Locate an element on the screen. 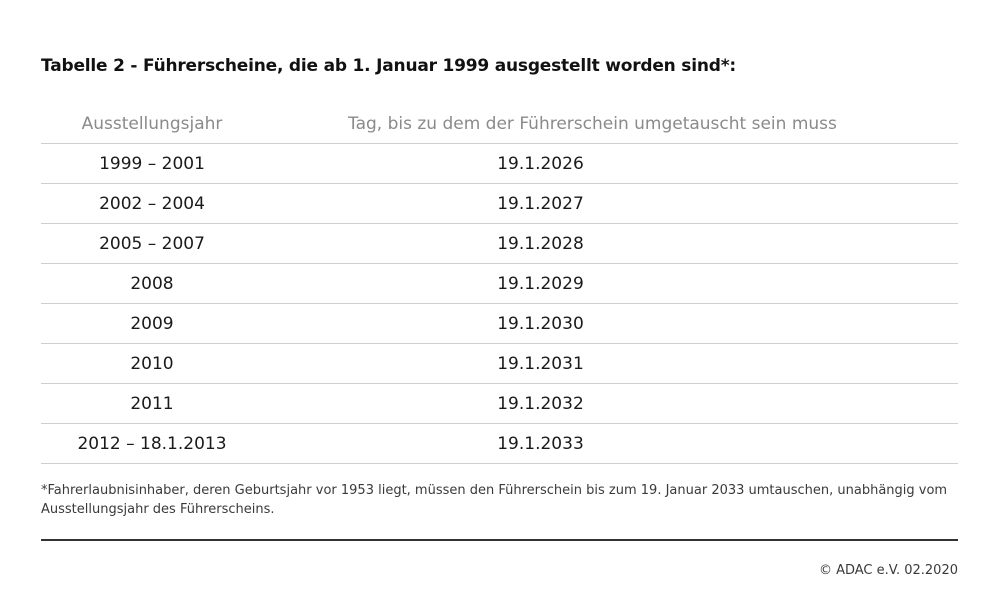 The image size is (1000, 613). cell-deadline: 19.1.2033 is located at coordinates (540, 443).